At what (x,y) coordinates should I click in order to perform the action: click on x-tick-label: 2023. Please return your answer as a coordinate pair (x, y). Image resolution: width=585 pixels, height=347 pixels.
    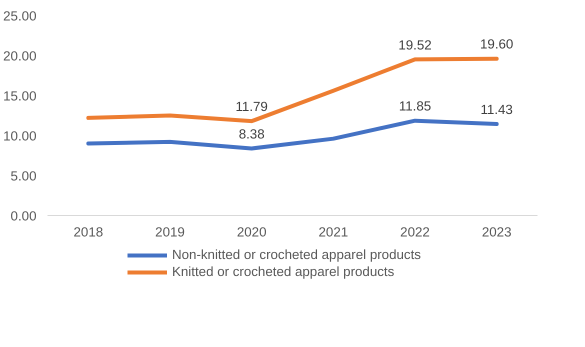
    Looking at the image, I should click on (497, 232).